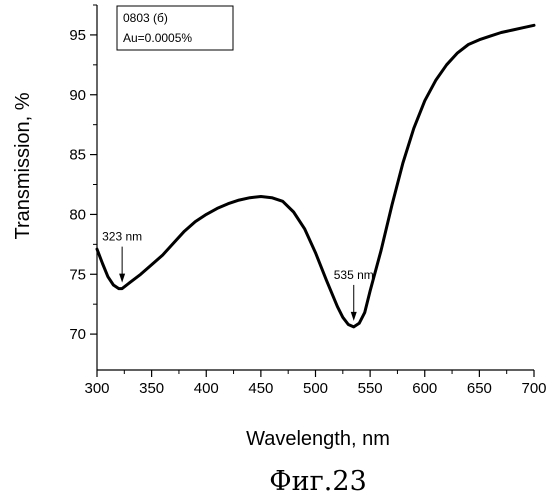  Describe the element at coordinates (77, 95) in the screenshot. I see `y-tick-label-90: 90` at that location.